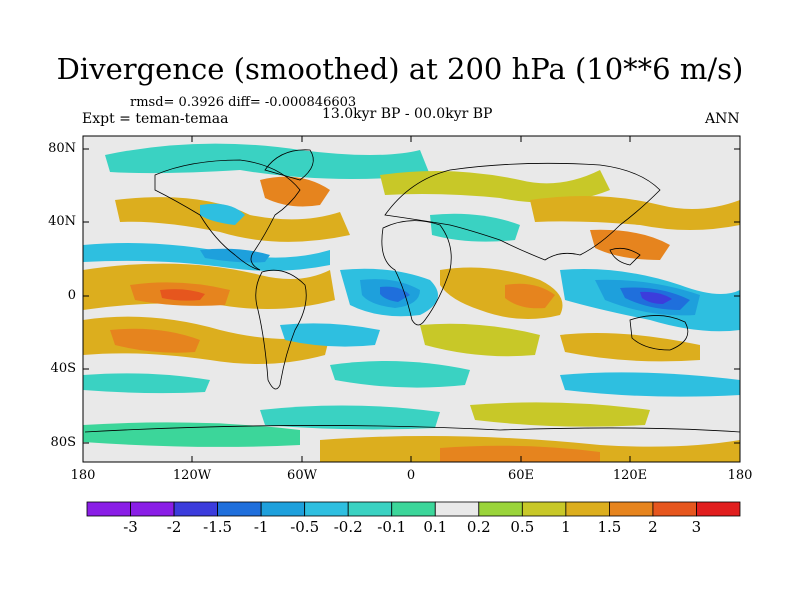 The height and width of the screenshot is (600, 800). What do you see at coordinates (521, 475) in the screenshot?
I see `x-tick-label: 60E` at bounding box center [521, 475].